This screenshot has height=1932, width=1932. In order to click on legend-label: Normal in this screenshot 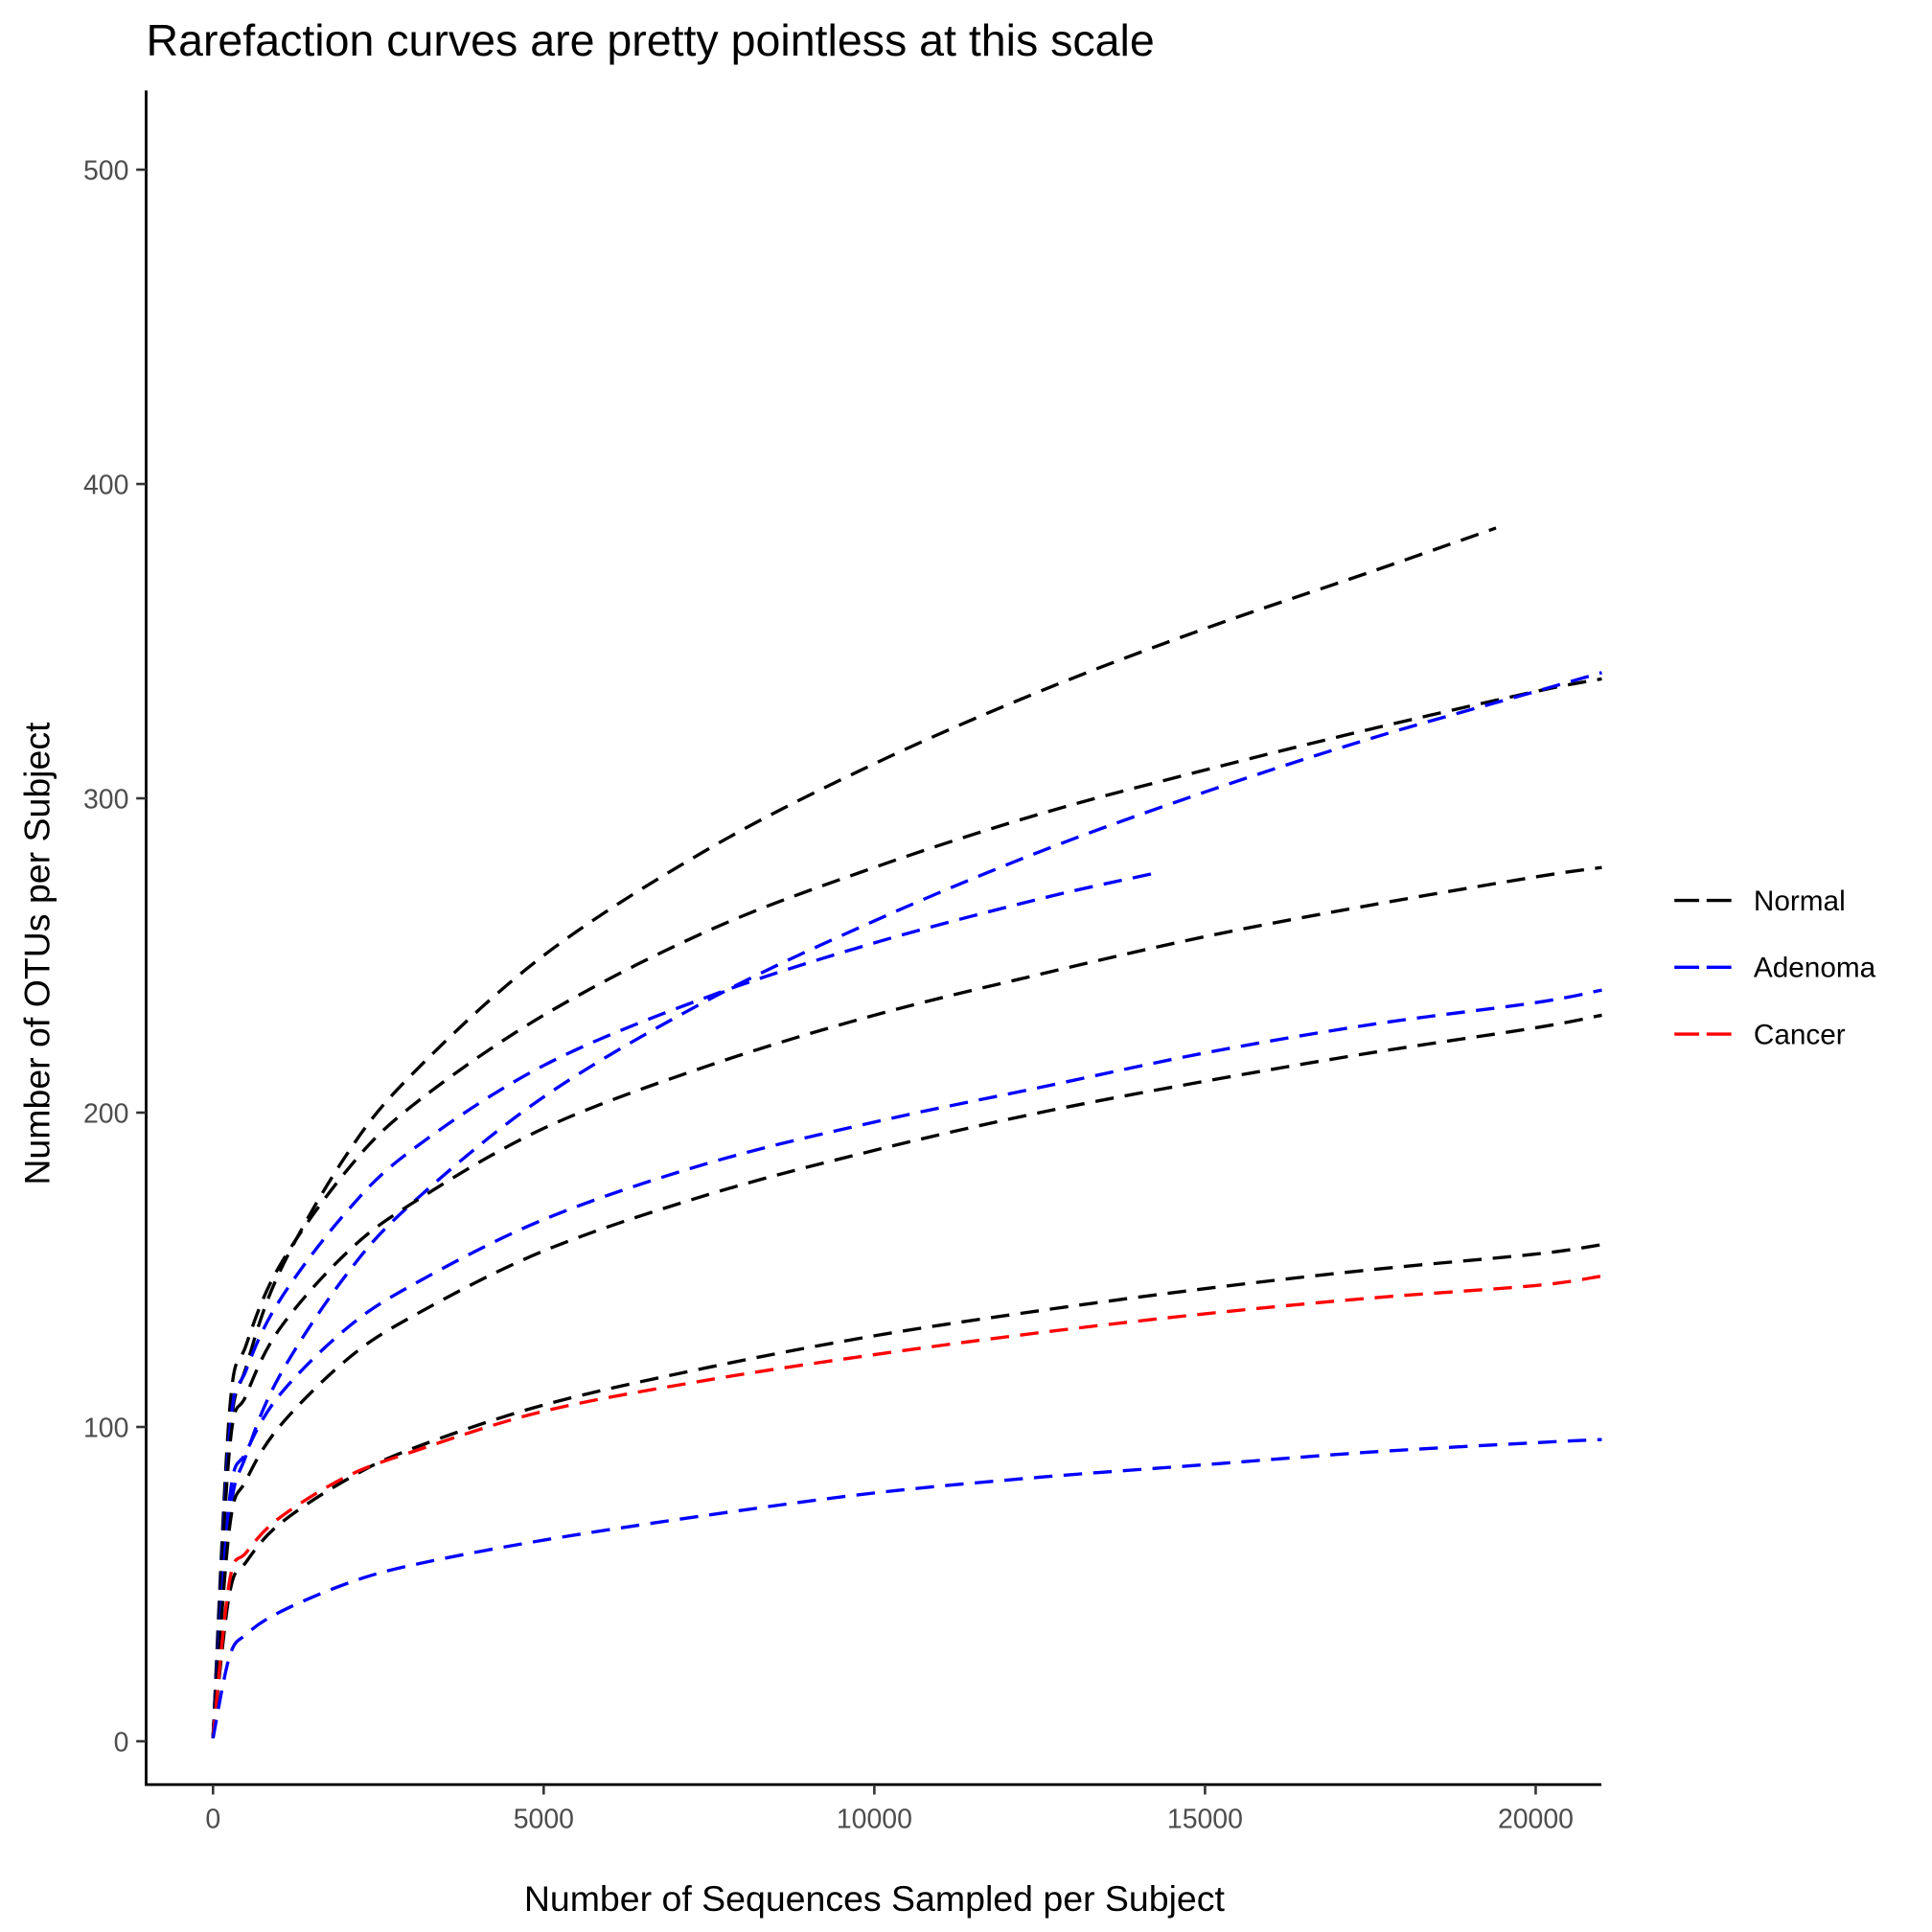, I will do `click(1800, 901)`.